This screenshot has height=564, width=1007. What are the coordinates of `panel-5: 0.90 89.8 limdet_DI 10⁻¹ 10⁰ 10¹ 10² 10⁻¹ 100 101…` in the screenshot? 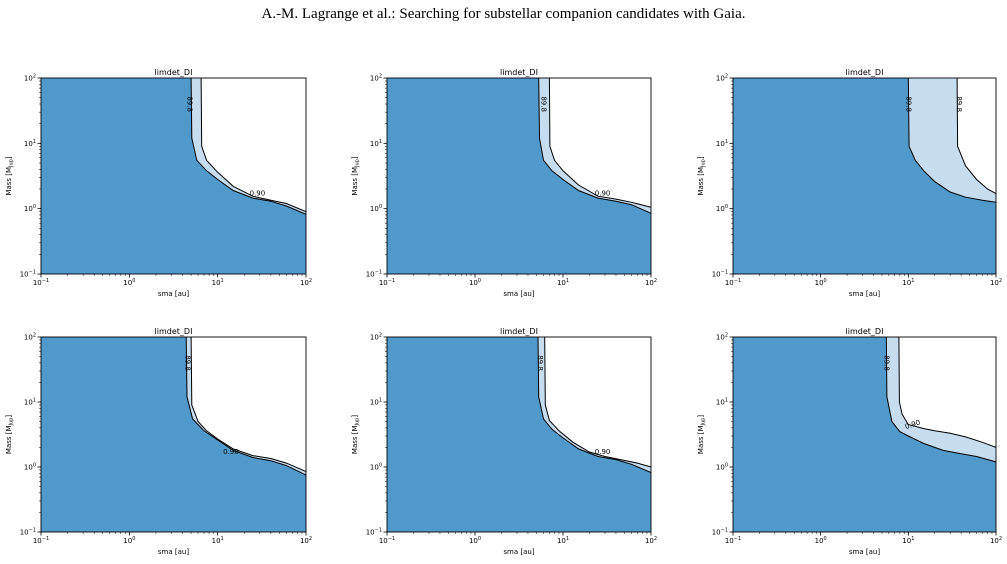 It's located at (504, 441).